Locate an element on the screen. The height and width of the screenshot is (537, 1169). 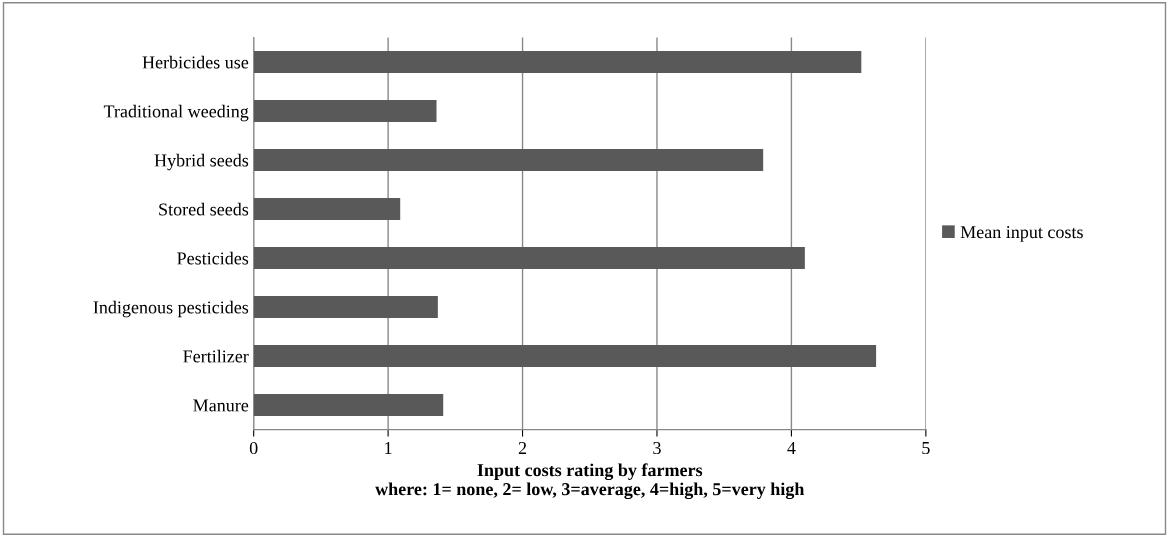
x-axis-title: Input costs rating by farmers where: 1= none, 2= low, 3=average, 4=high, 5=very high is located at coordinates (590, 481).